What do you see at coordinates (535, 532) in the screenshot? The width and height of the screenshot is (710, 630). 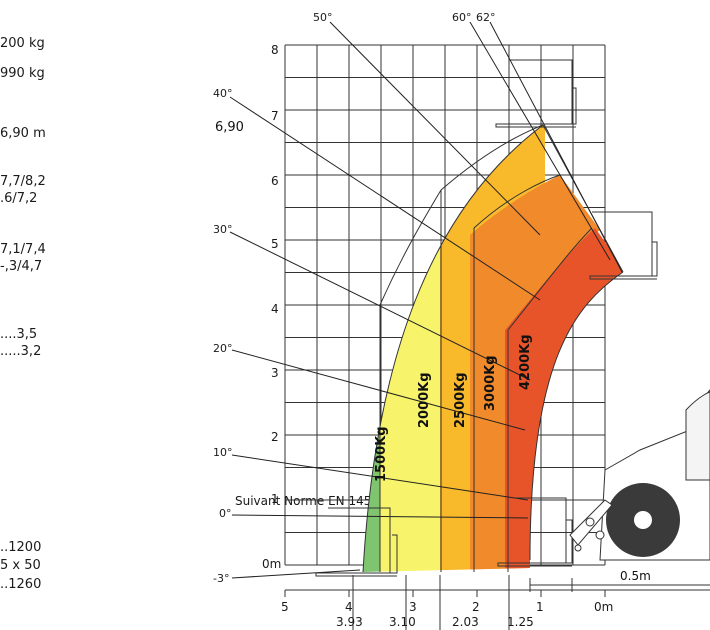 I see `fork-outline-ground` at bounding box center [535, 532].